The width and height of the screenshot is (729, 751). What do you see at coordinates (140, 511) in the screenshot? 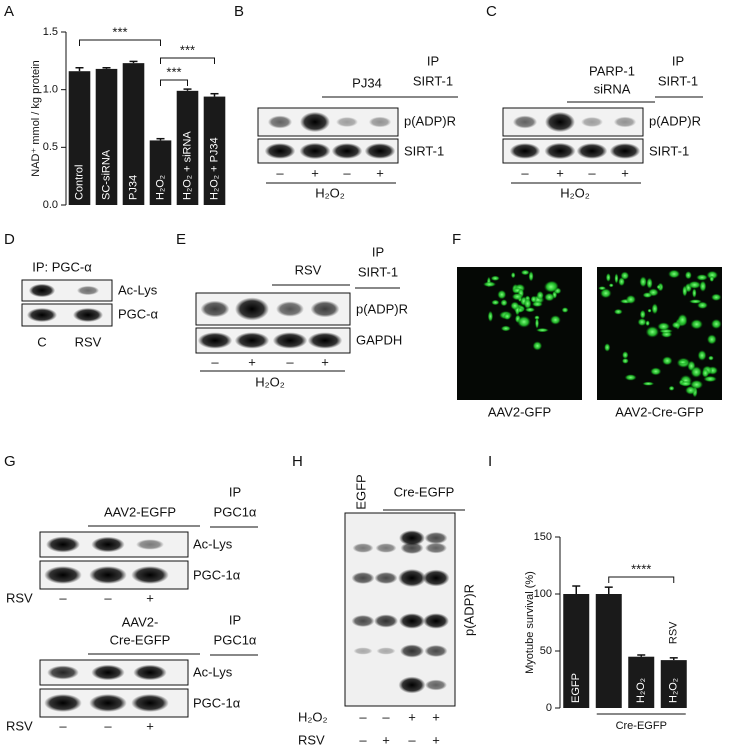
I see `lane-header: AAV2-EGFP` at bounding box center [140, 511].